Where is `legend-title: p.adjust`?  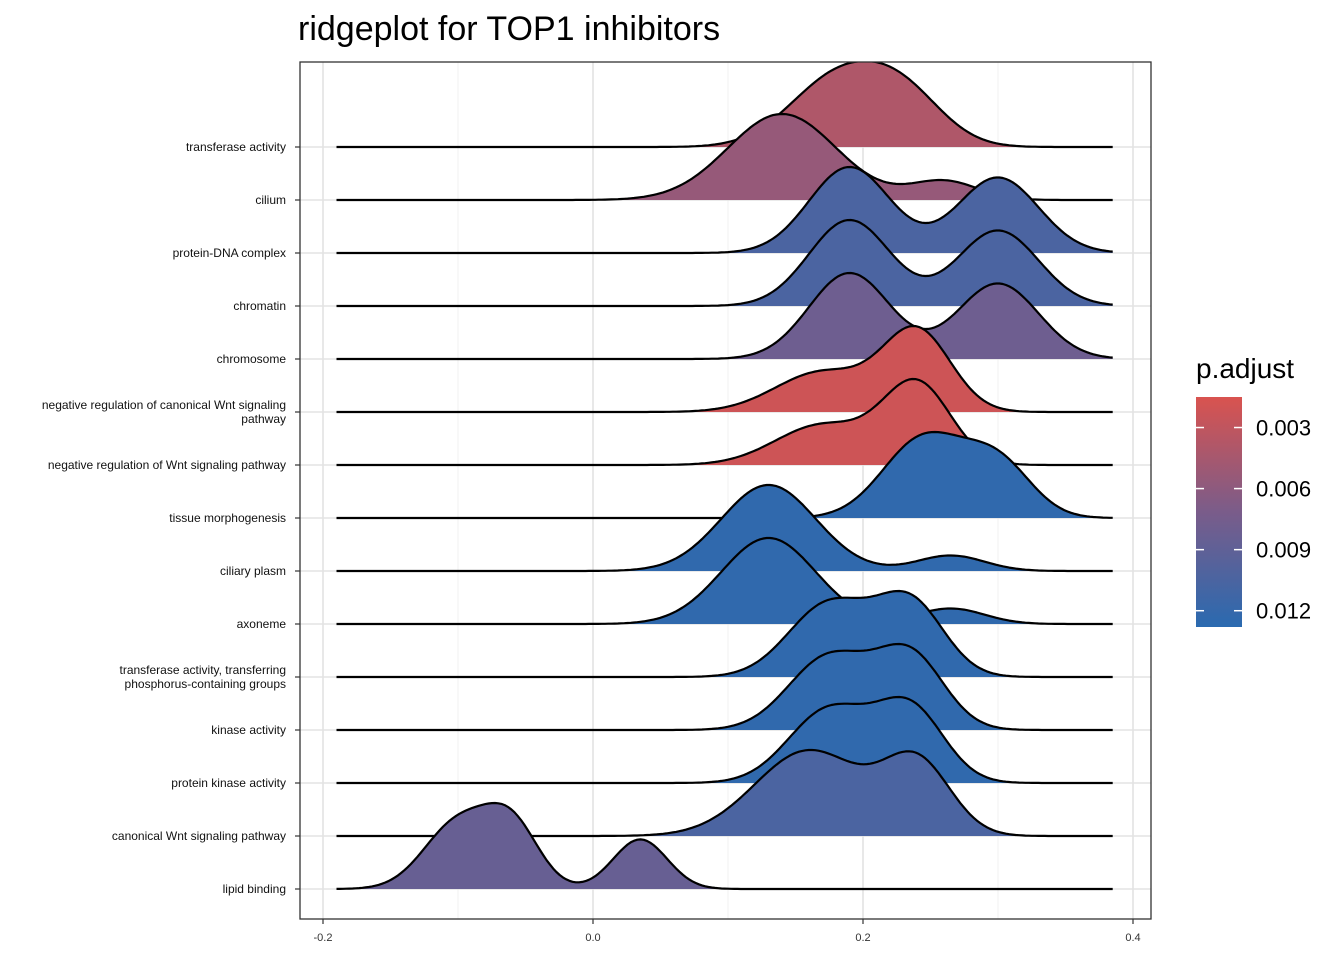 legend-title: p.adjust is located at coordinates (1245, 368).